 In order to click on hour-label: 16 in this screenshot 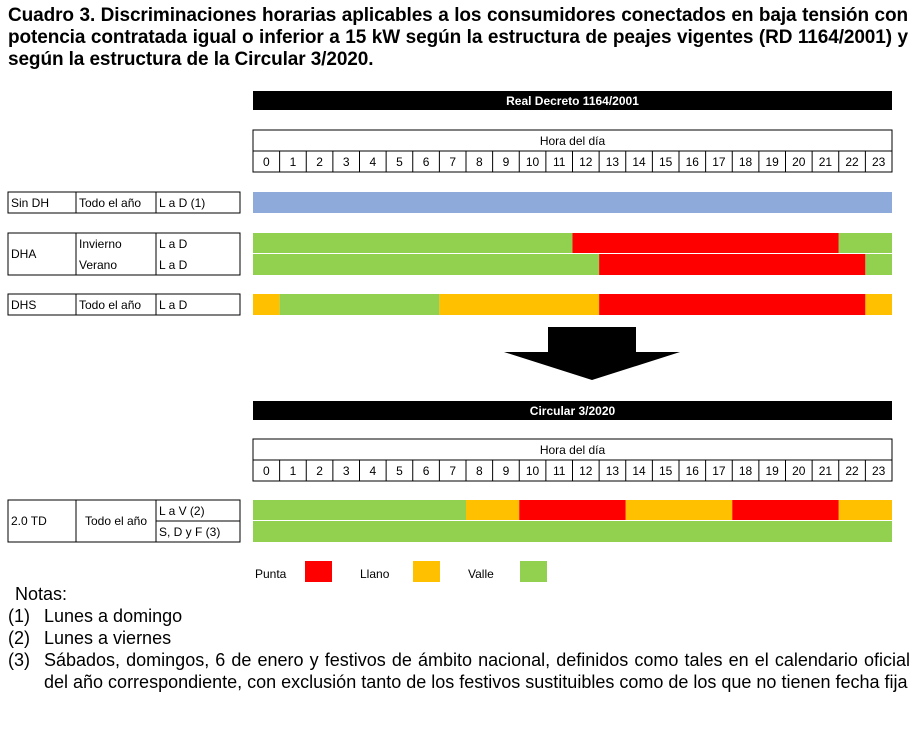, I will do `click(693, 162)`.